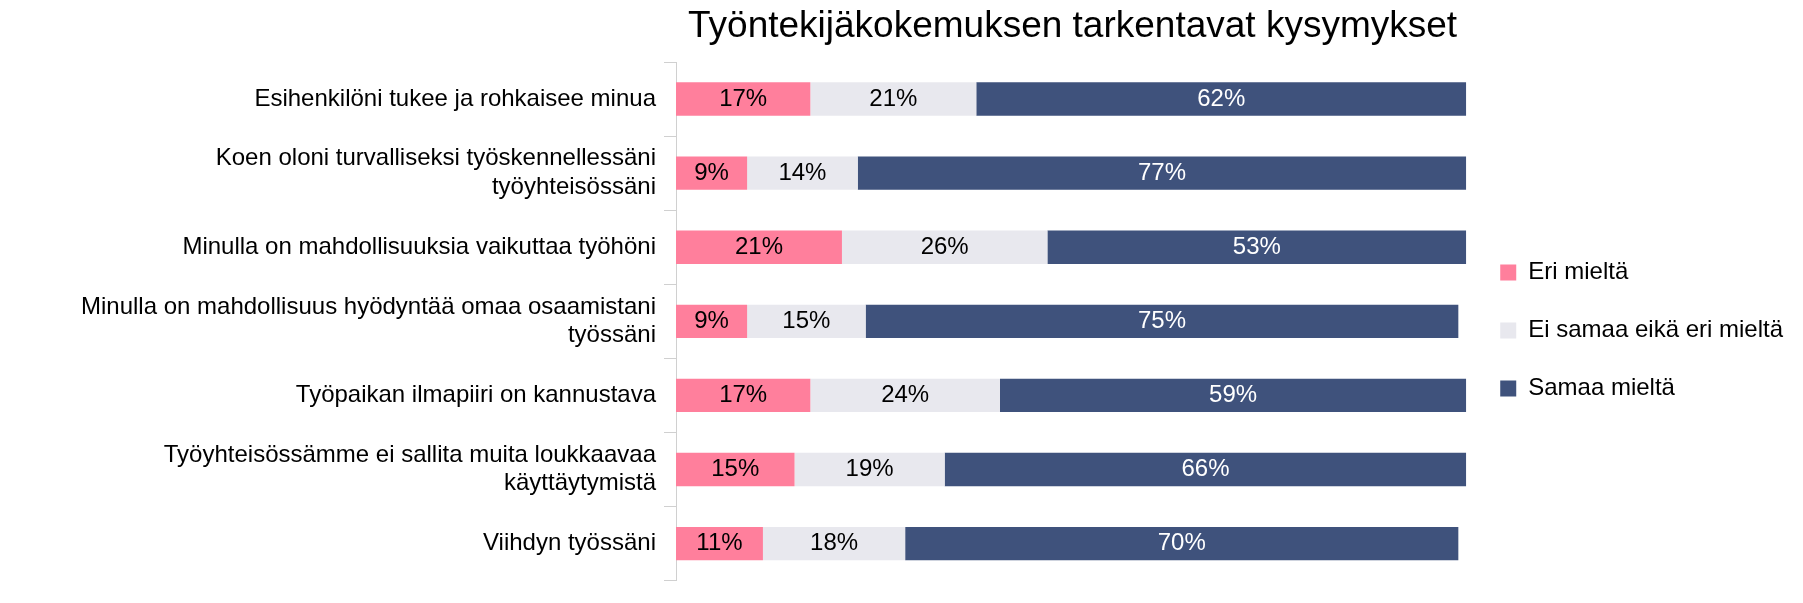 The image size is (1803, 603). What do you see at coordinates (1073, 24) in the screenshot?
I see `chart-title: Työntekijäkokemuksen tarkentavat kysymykset` at bounding box center [1073, 24].